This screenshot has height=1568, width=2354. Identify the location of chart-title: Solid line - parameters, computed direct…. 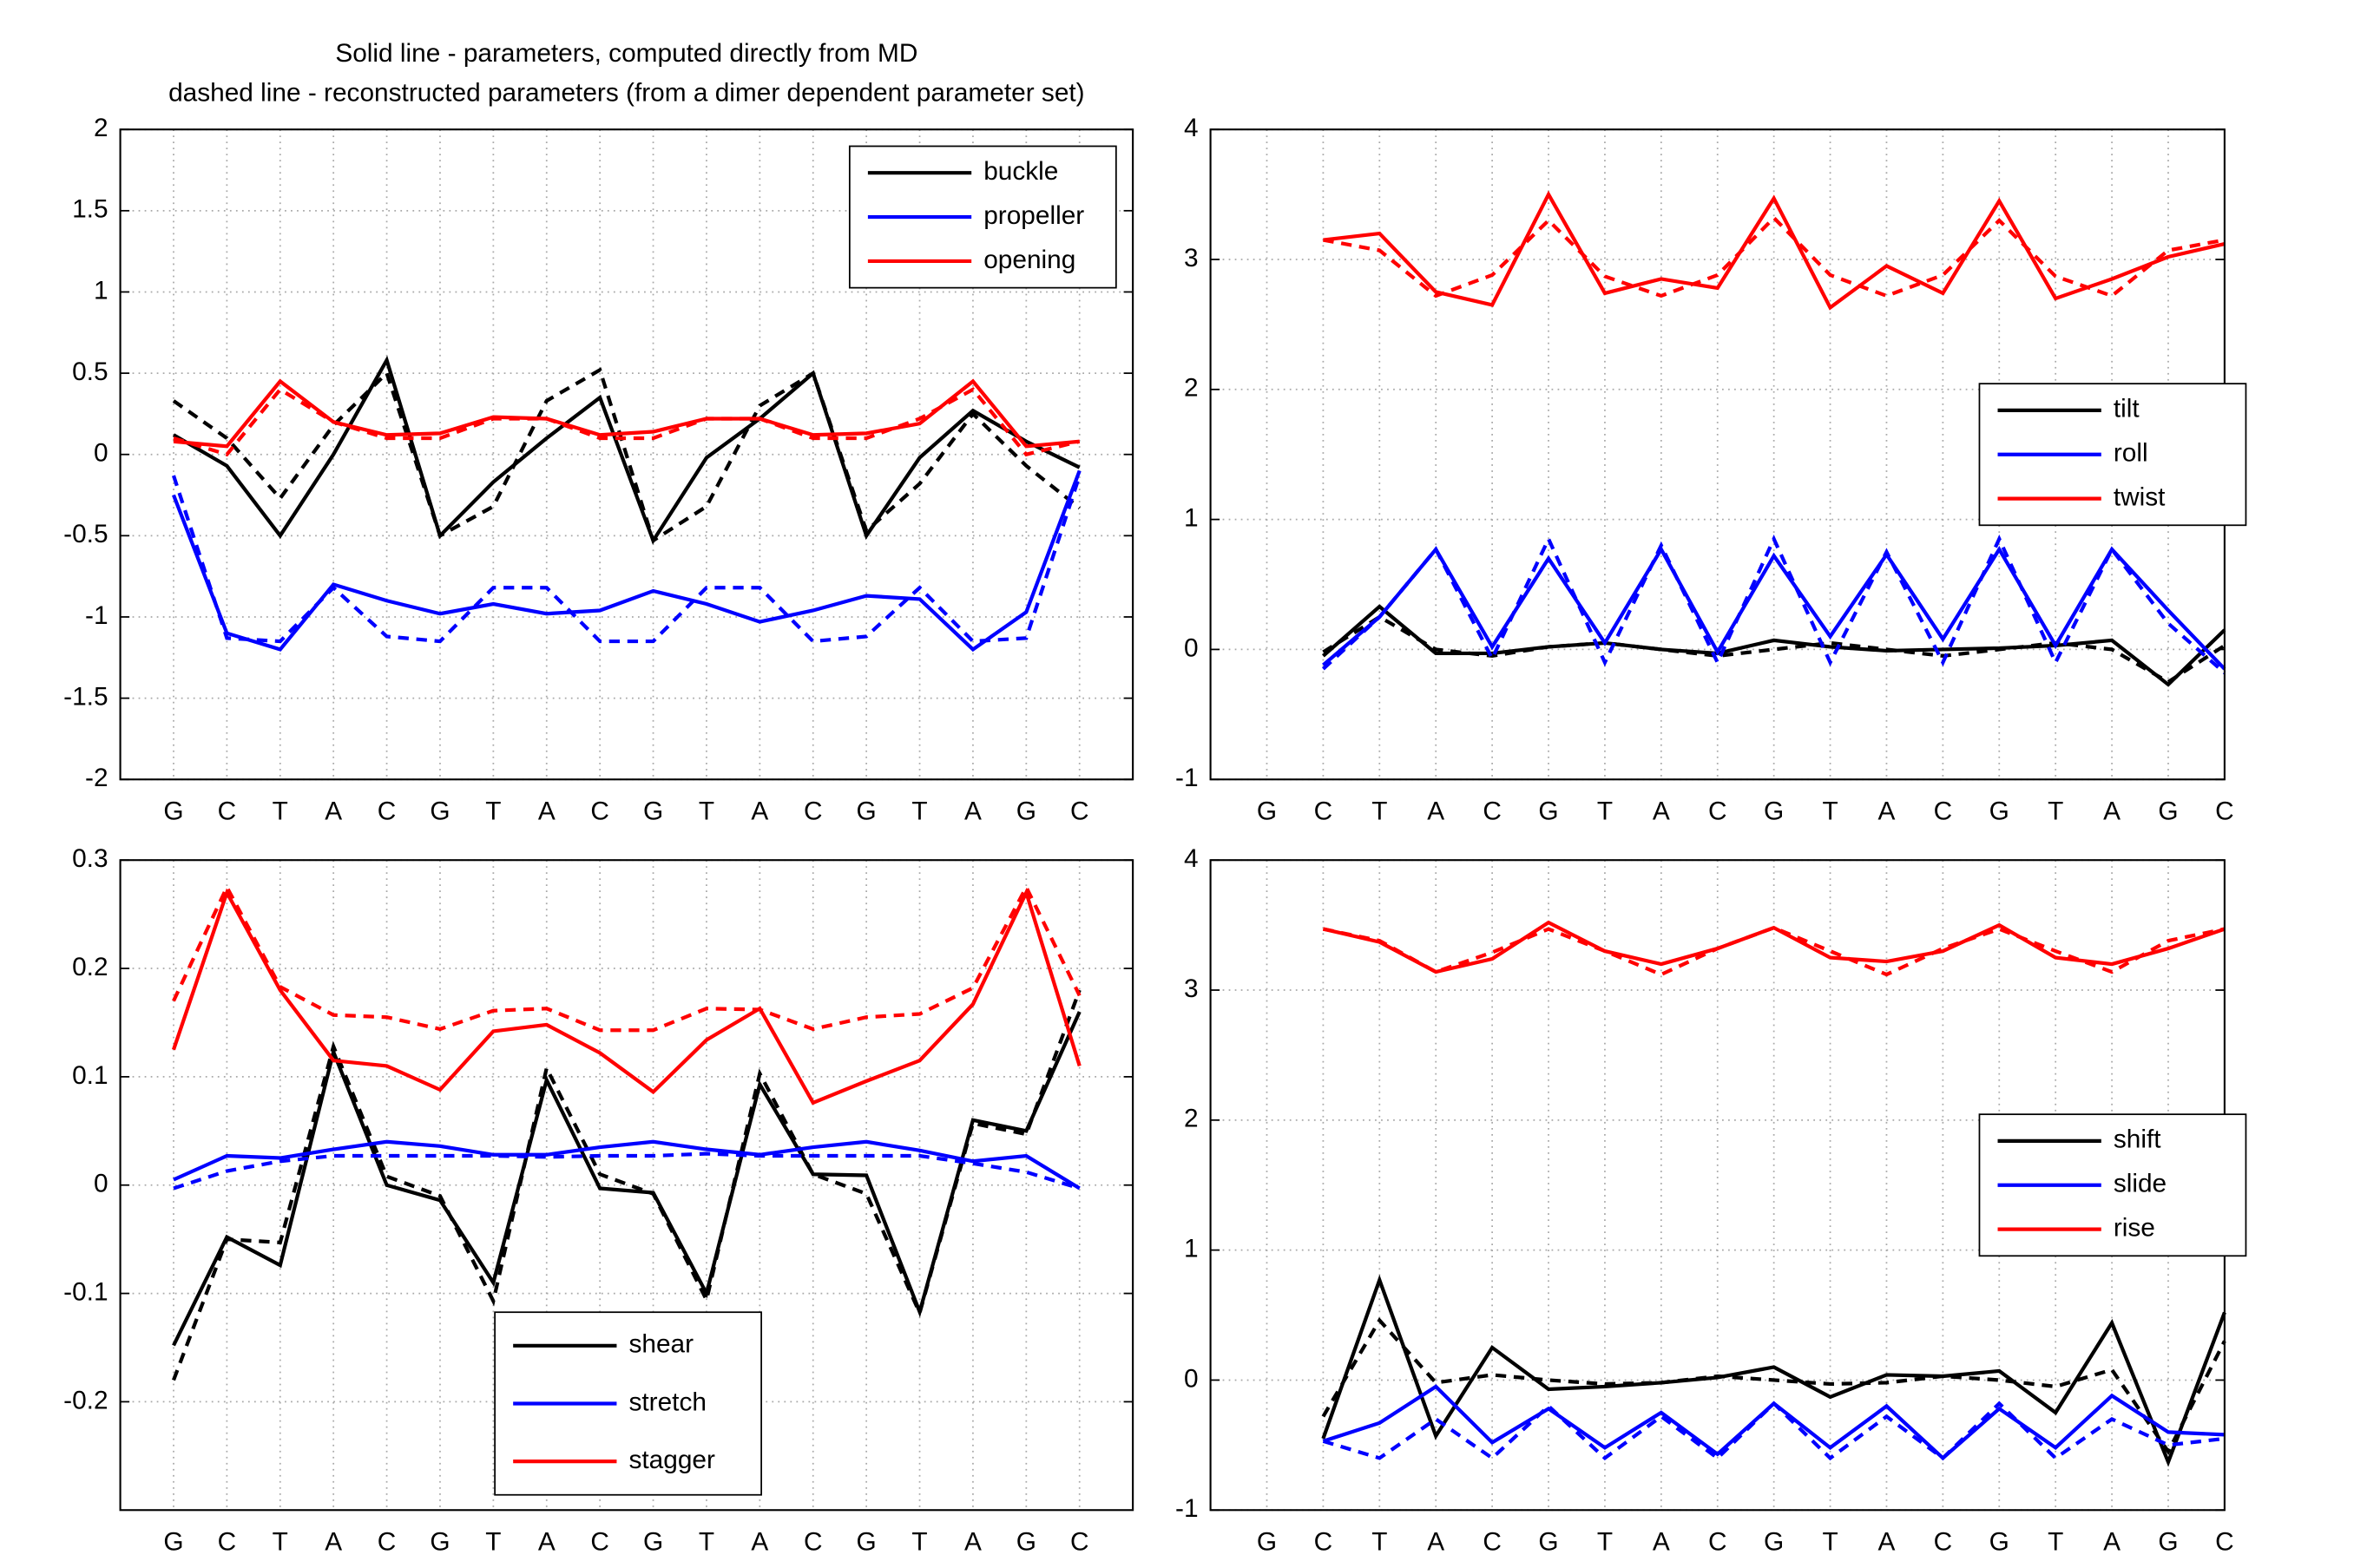
(626, 53).